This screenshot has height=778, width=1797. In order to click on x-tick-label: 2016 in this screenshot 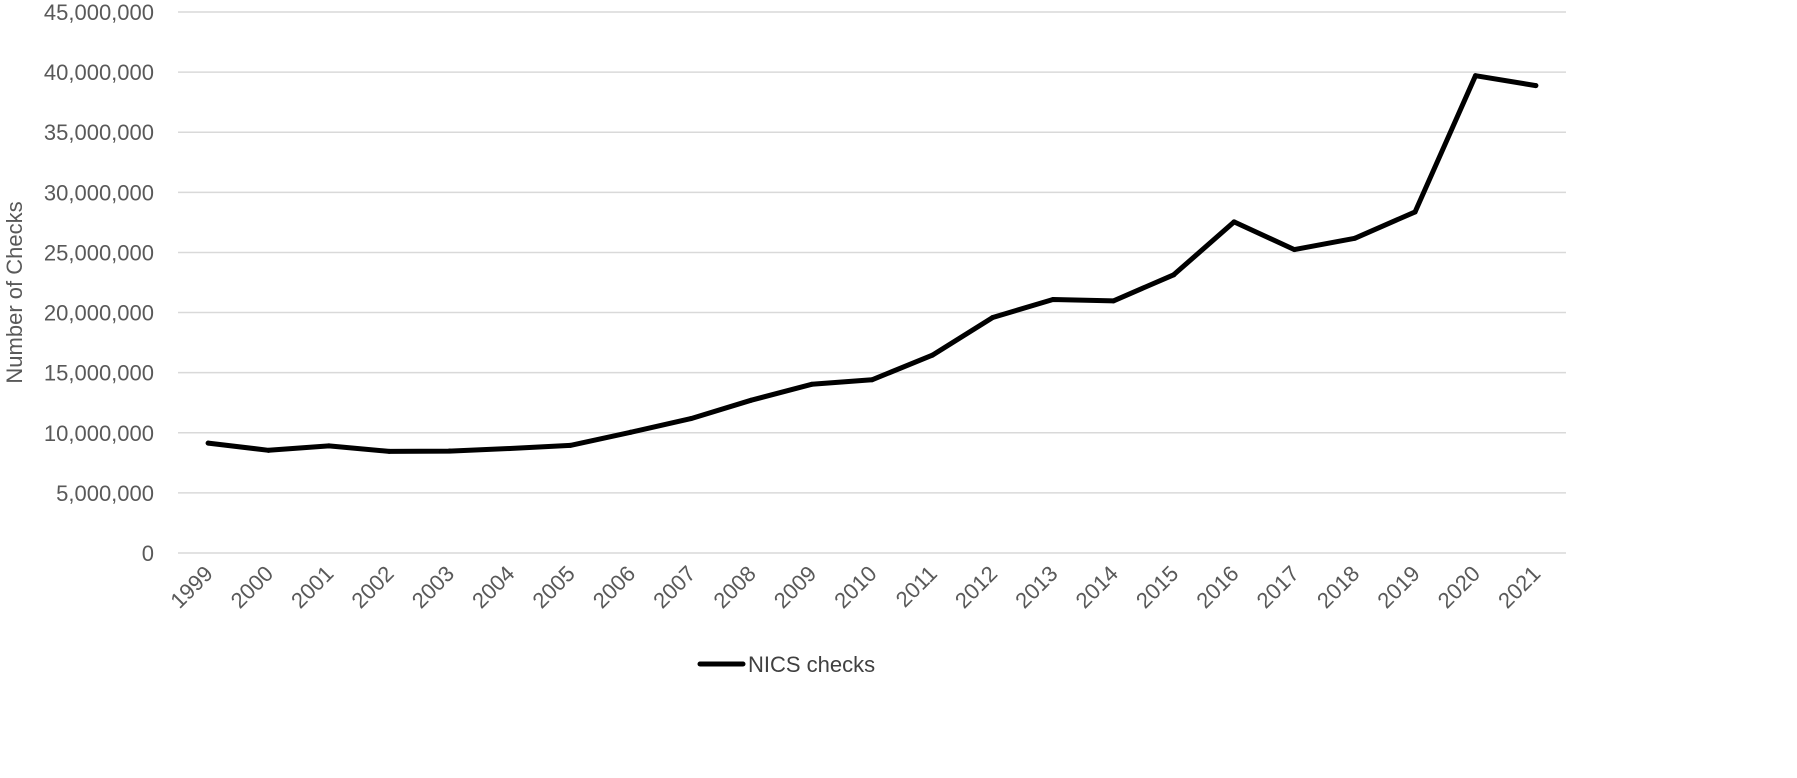, I will do `click(1217, 587)`.